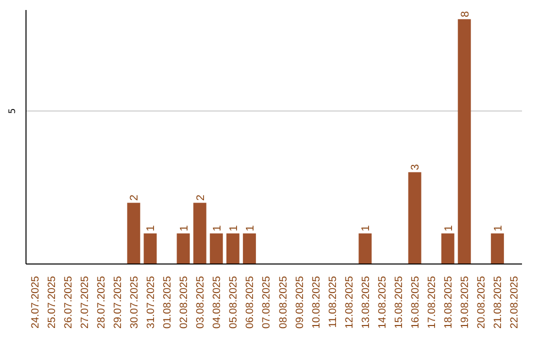  What do you see at coordinates (234, 302) in the screenshot?
I see `x-tick-label: 05.08.2025` at bounding box center [234, 302].